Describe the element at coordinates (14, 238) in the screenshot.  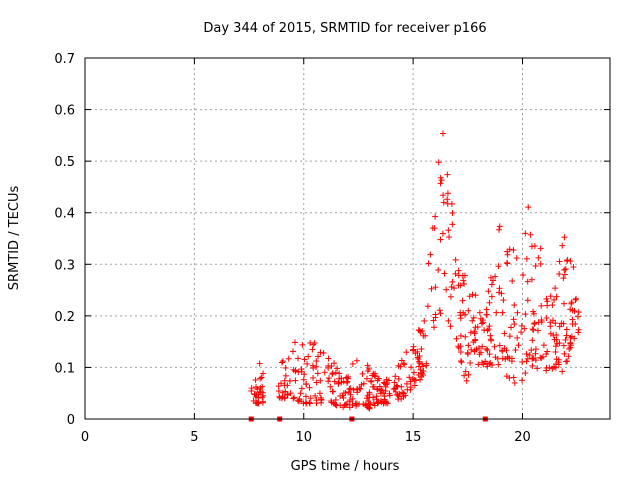
I see `y-axis-label: SRMTID / TECUs` at that location.